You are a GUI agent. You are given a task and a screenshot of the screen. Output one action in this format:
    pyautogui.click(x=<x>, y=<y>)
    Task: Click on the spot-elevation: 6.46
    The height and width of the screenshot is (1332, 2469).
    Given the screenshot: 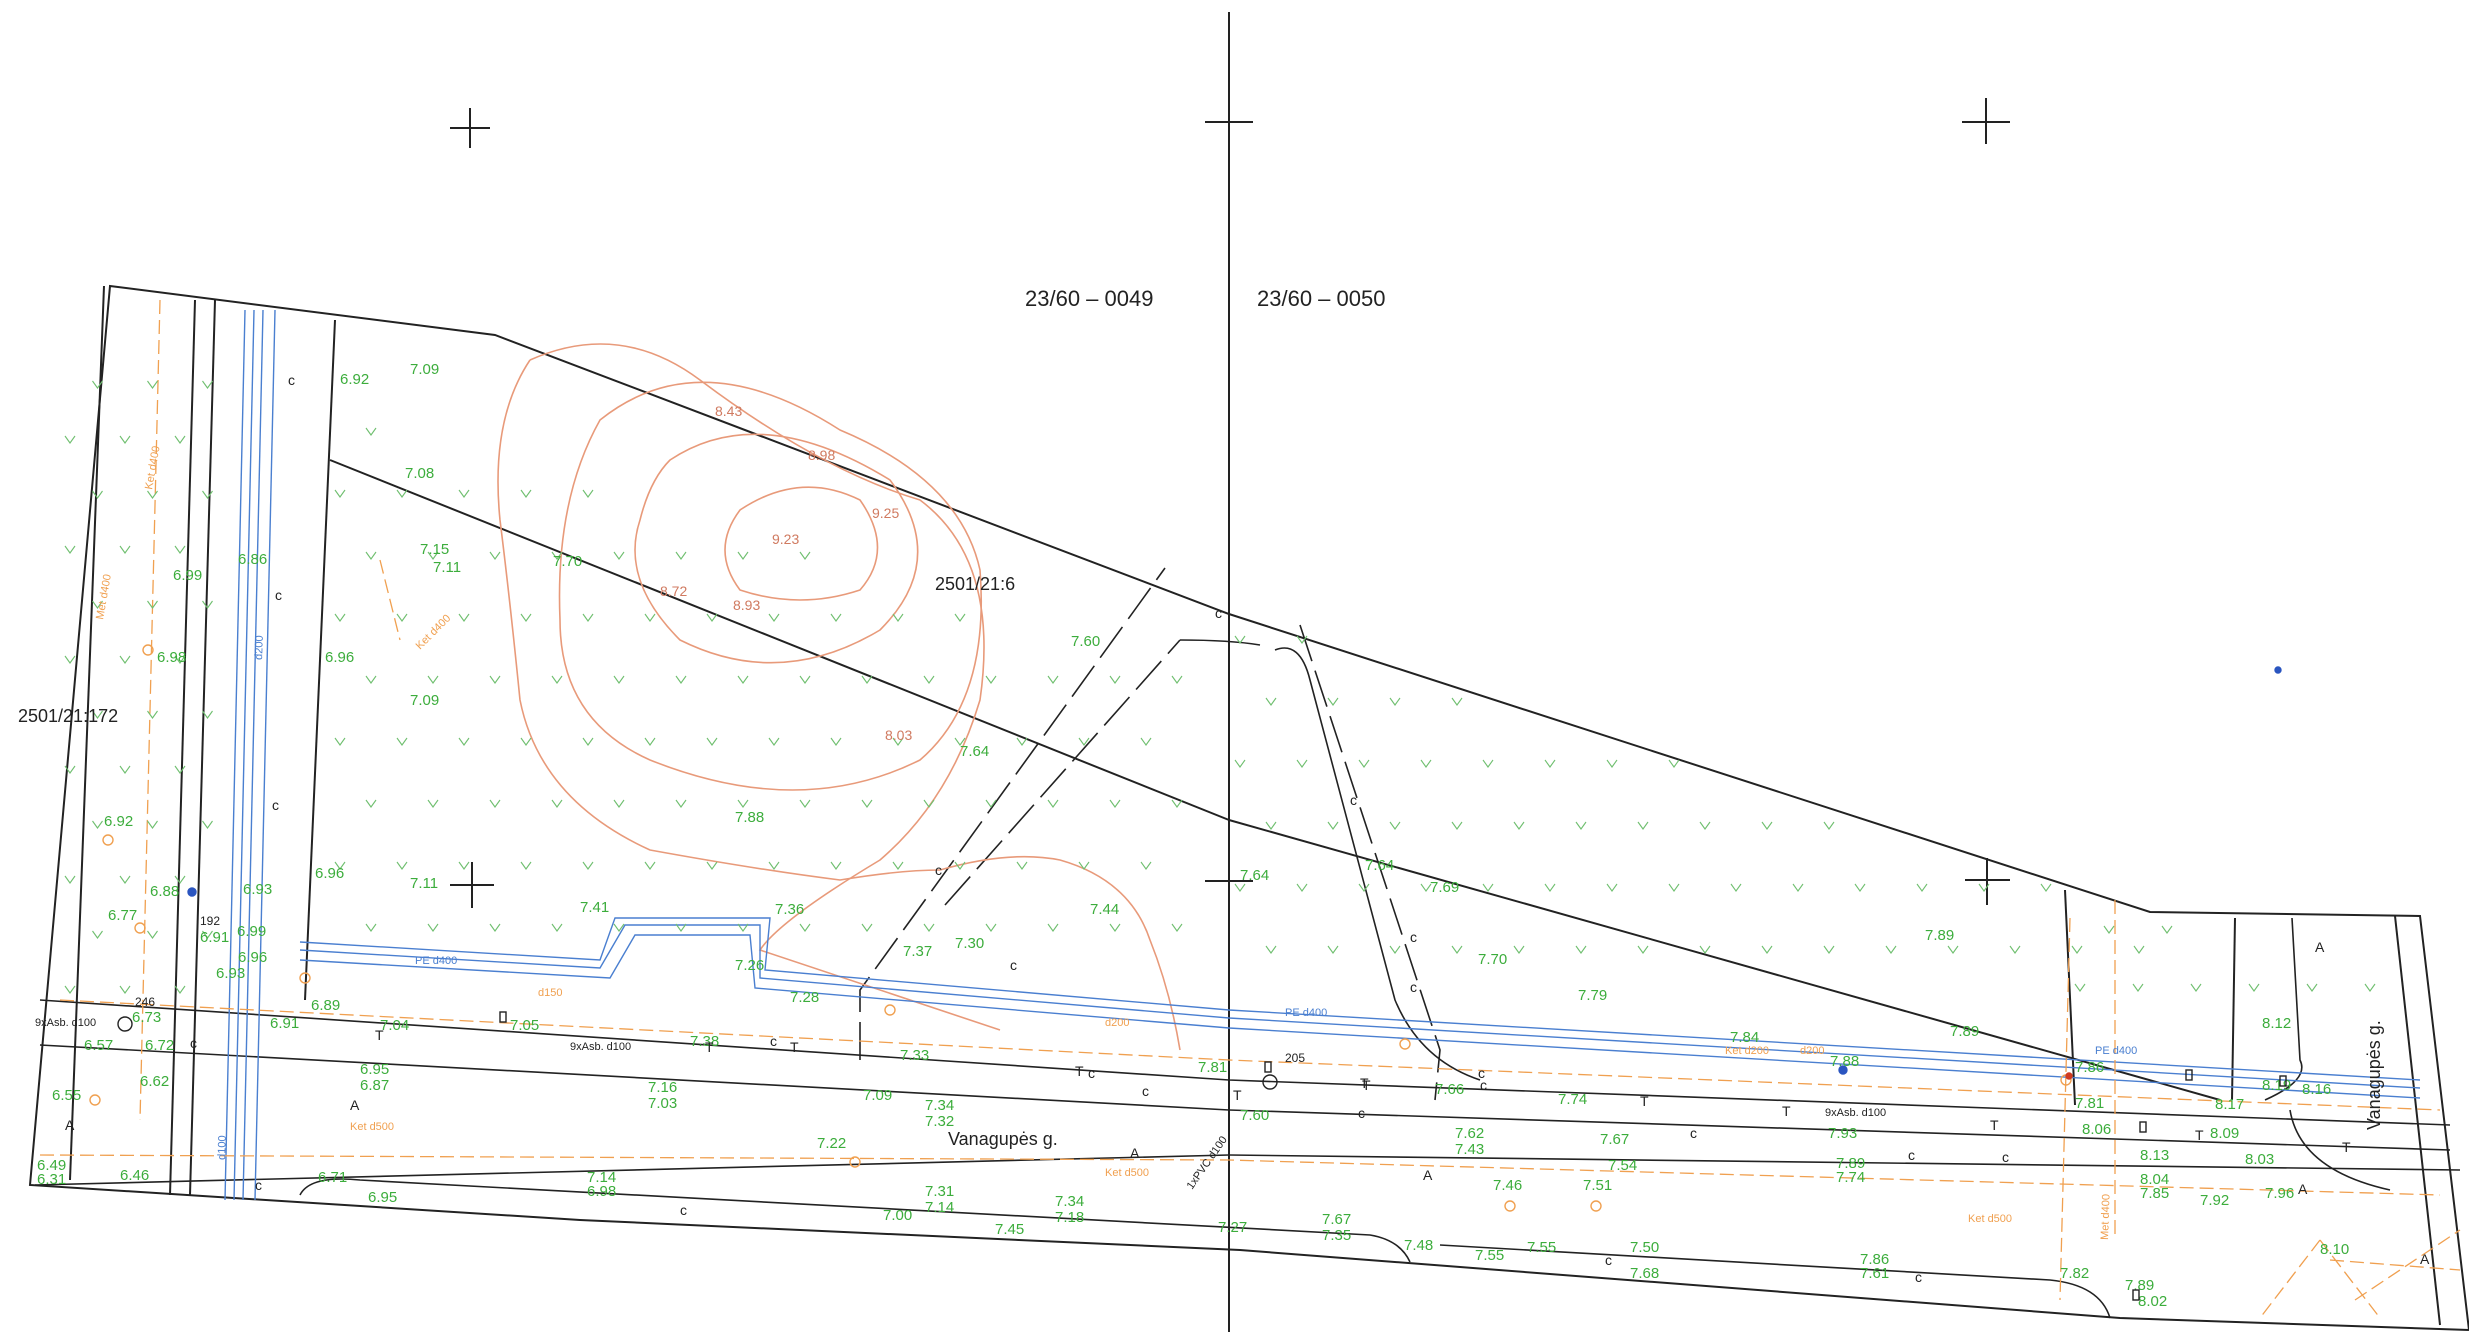 What is the action you would take?
    pyautogui.click(x=134, y=1175)
    